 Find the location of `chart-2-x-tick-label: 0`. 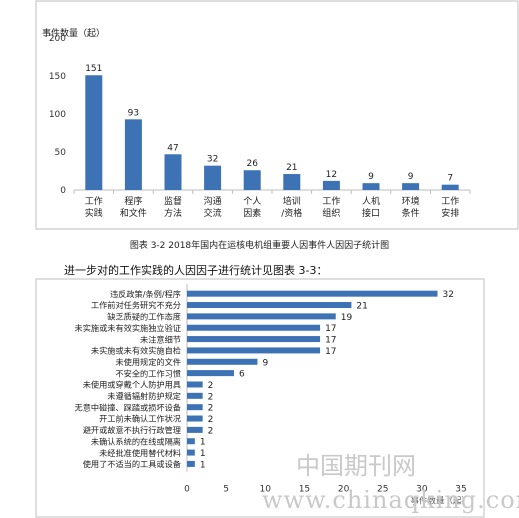

chart-2-x-tick-label: 0 is located at coordinates (187, 490).